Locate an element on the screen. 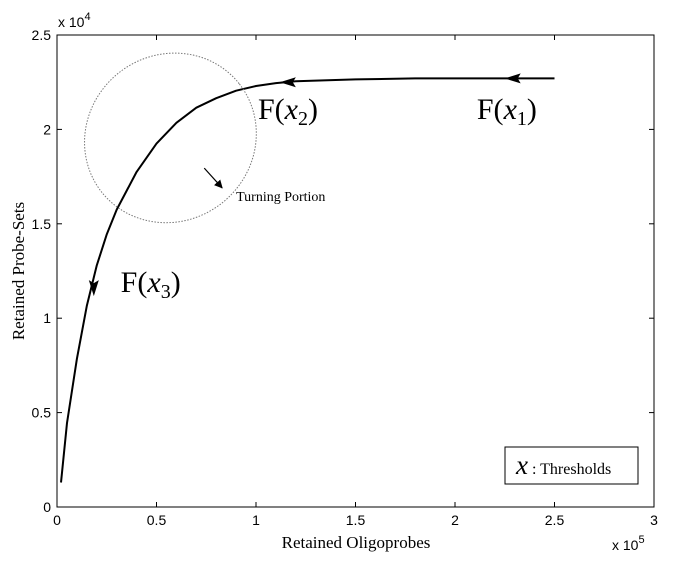 This screenshot has height=568, width=681. x-tick-label: 2.5 is located at coordinates (555, 520).